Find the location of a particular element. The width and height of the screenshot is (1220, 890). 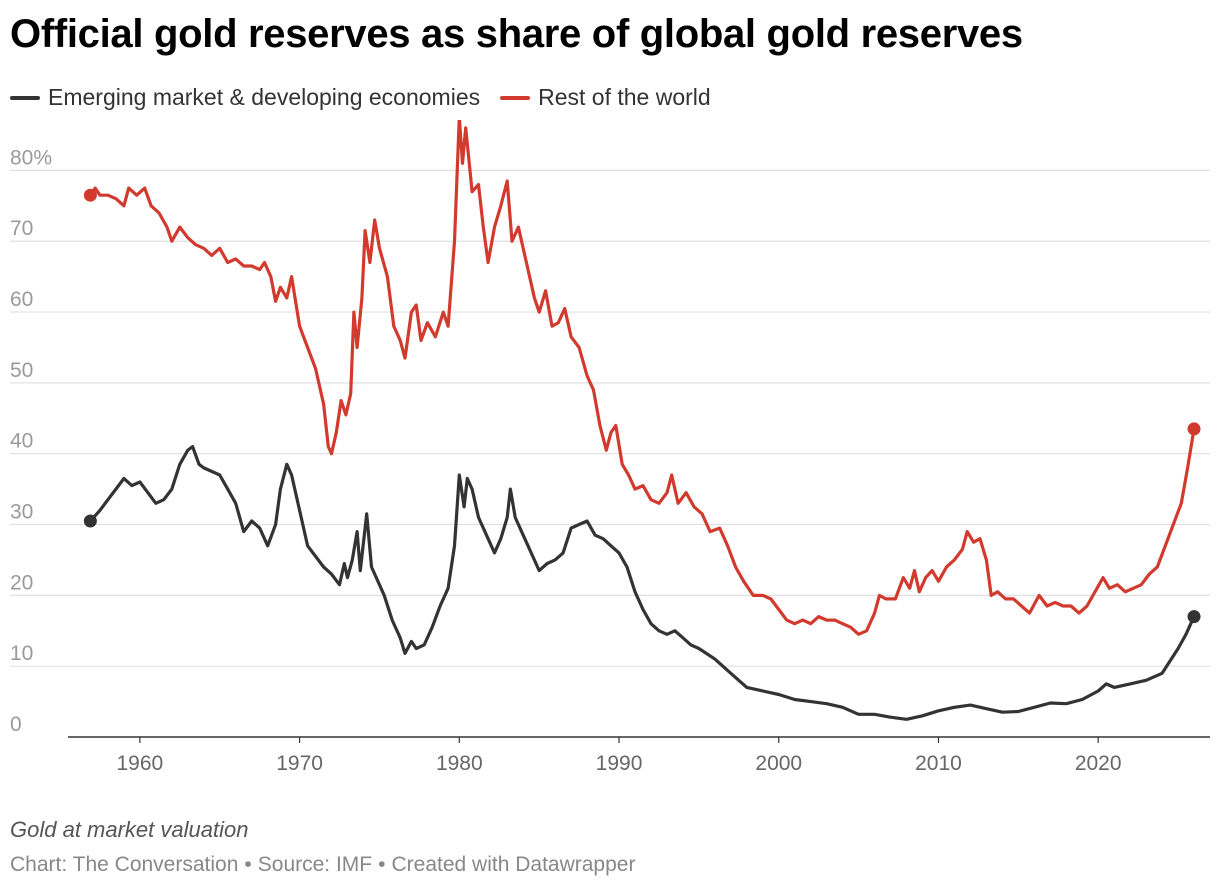

y-tick-label: 50 is located at coordinates (21, 370).